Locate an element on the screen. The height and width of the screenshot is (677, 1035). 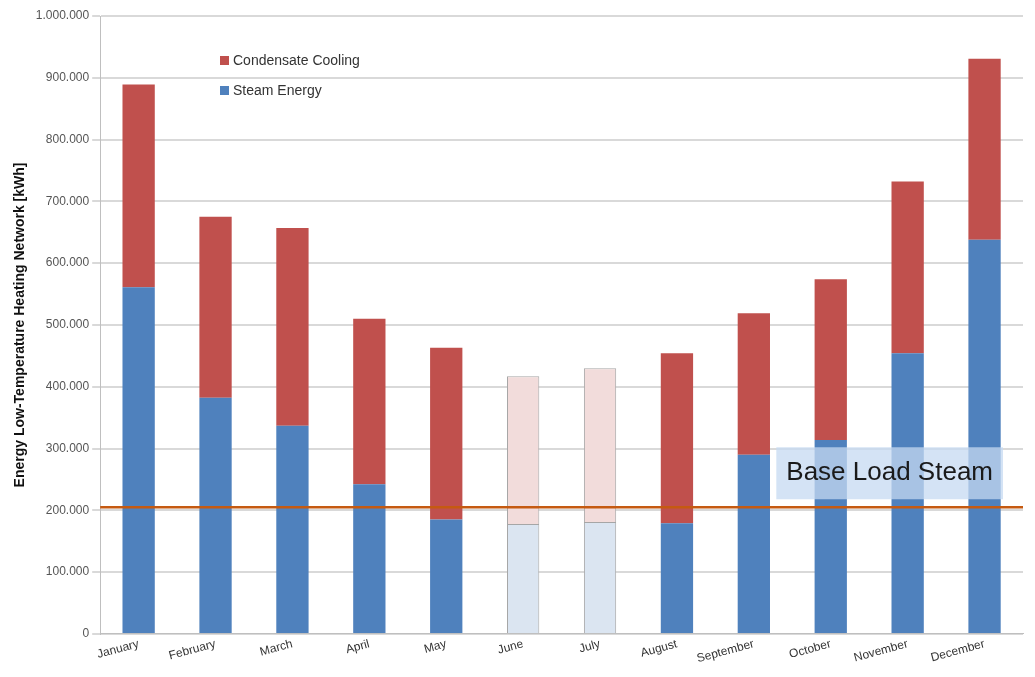
x-tick-label: October is located at coordinates (810, 648).